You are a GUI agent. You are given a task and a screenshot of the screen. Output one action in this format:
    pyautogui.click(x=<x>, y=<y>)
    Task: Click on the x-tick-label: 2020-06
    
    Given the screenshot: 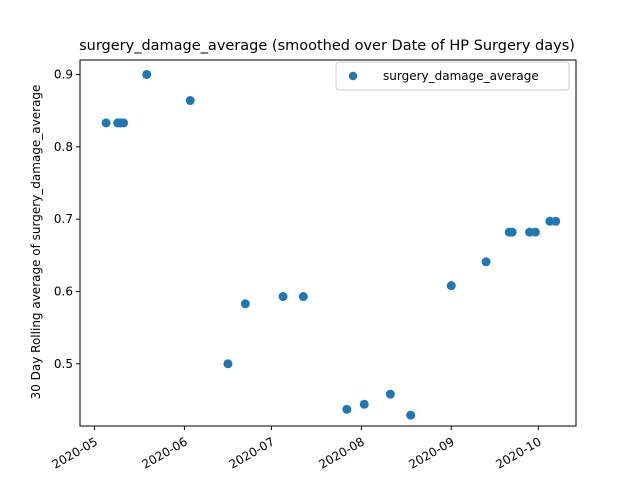 What is the action you would take?
    pyautogui.click(x=164, y=452)
    